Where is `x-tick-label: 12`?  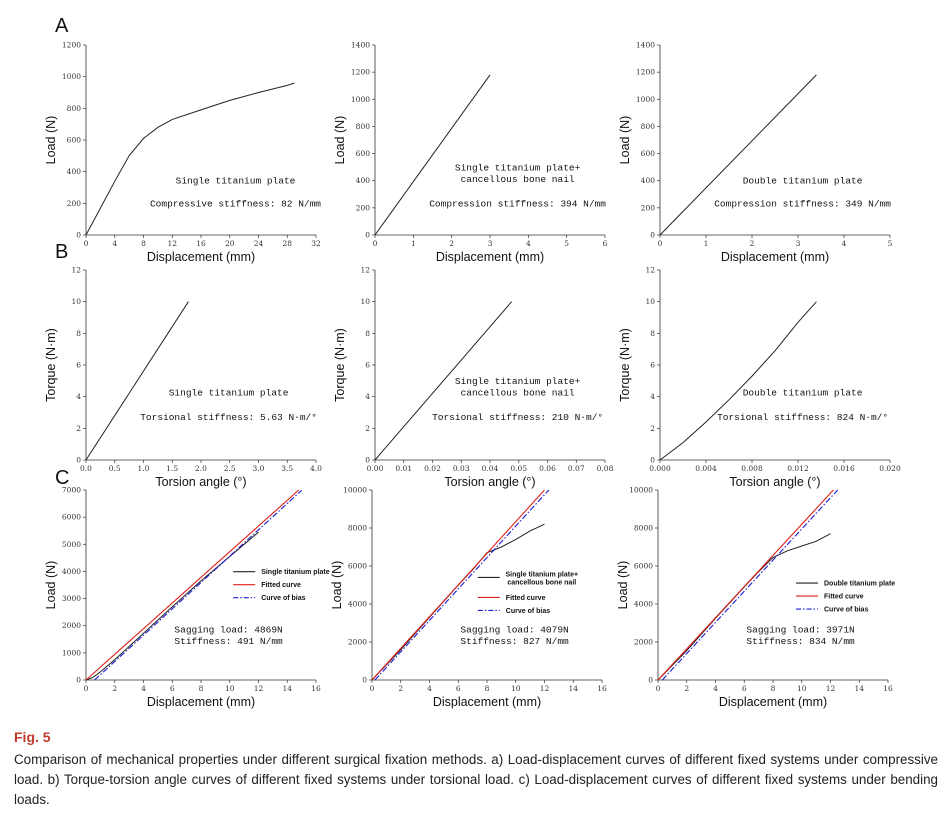
x-tick-label: 12 is located at coordinates (545, 688).